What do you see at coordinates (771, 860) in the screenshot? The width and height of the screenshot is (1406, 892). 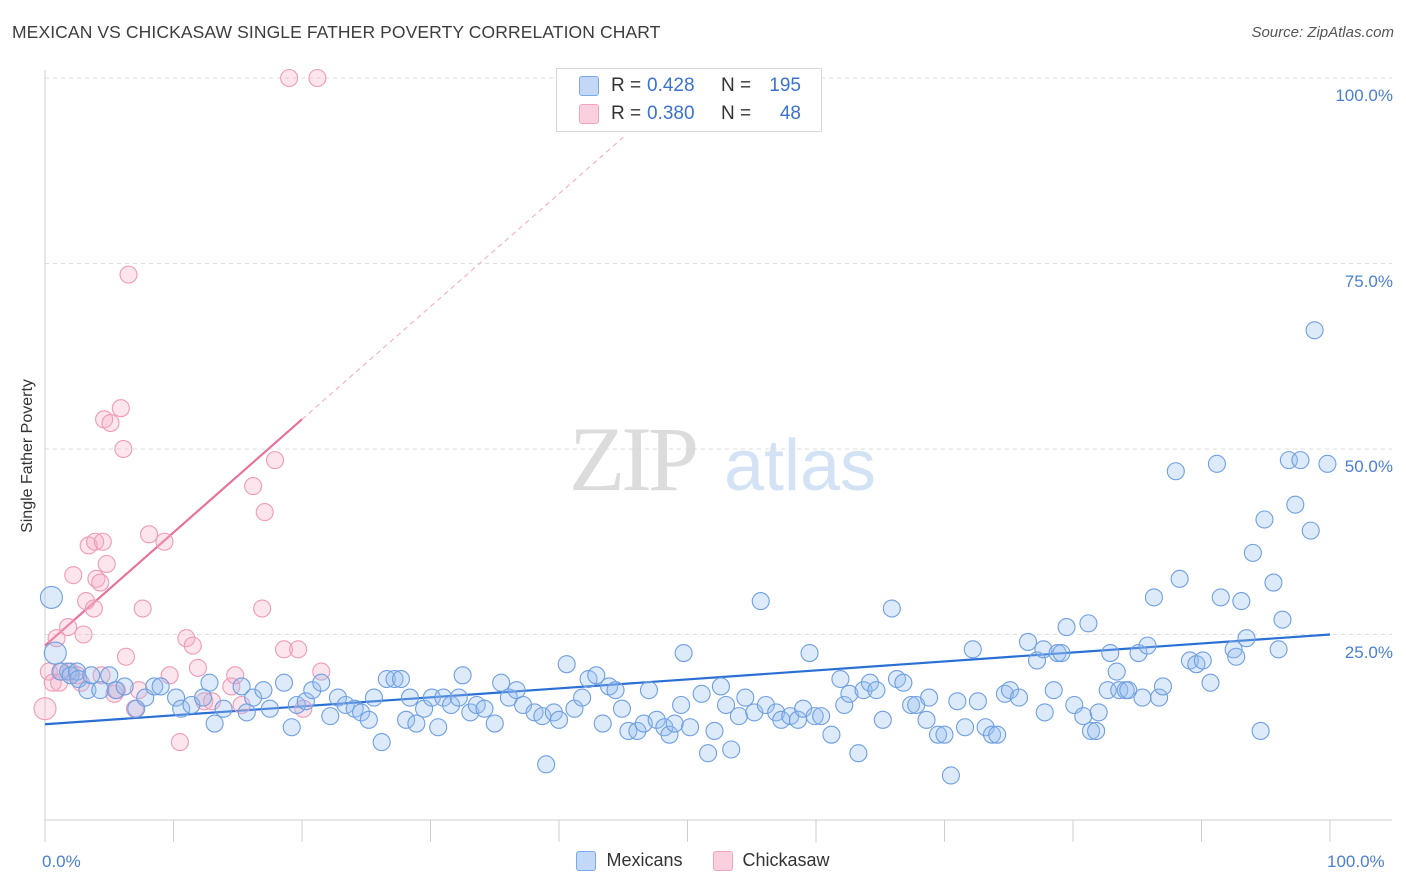 I see `legend-item-chickasaw: Chickasaw` at bounding box center [771, 860].